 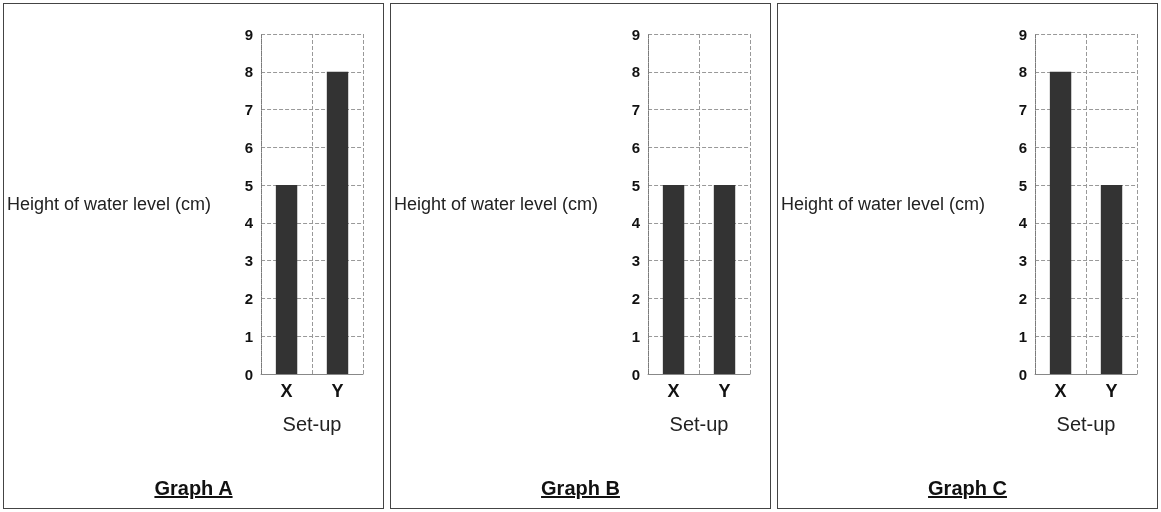 I want to click on text: Graph B, so click(x=580, y=488).